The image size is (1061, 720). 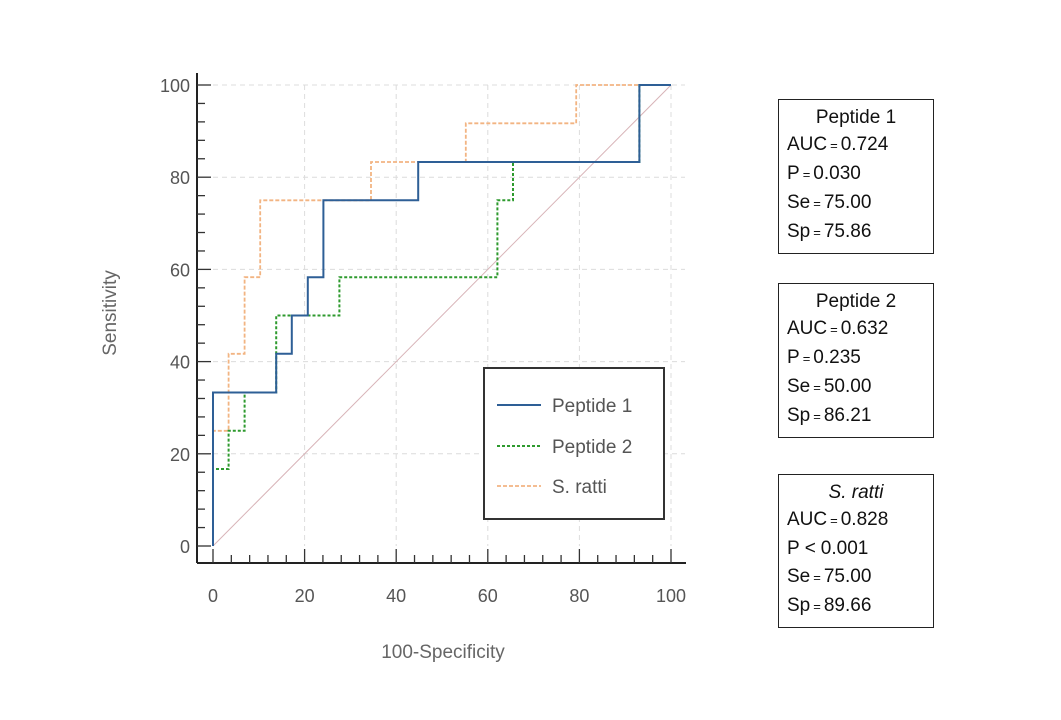 I want to click on y-tick-label: 100, so click(x=175, y=86).